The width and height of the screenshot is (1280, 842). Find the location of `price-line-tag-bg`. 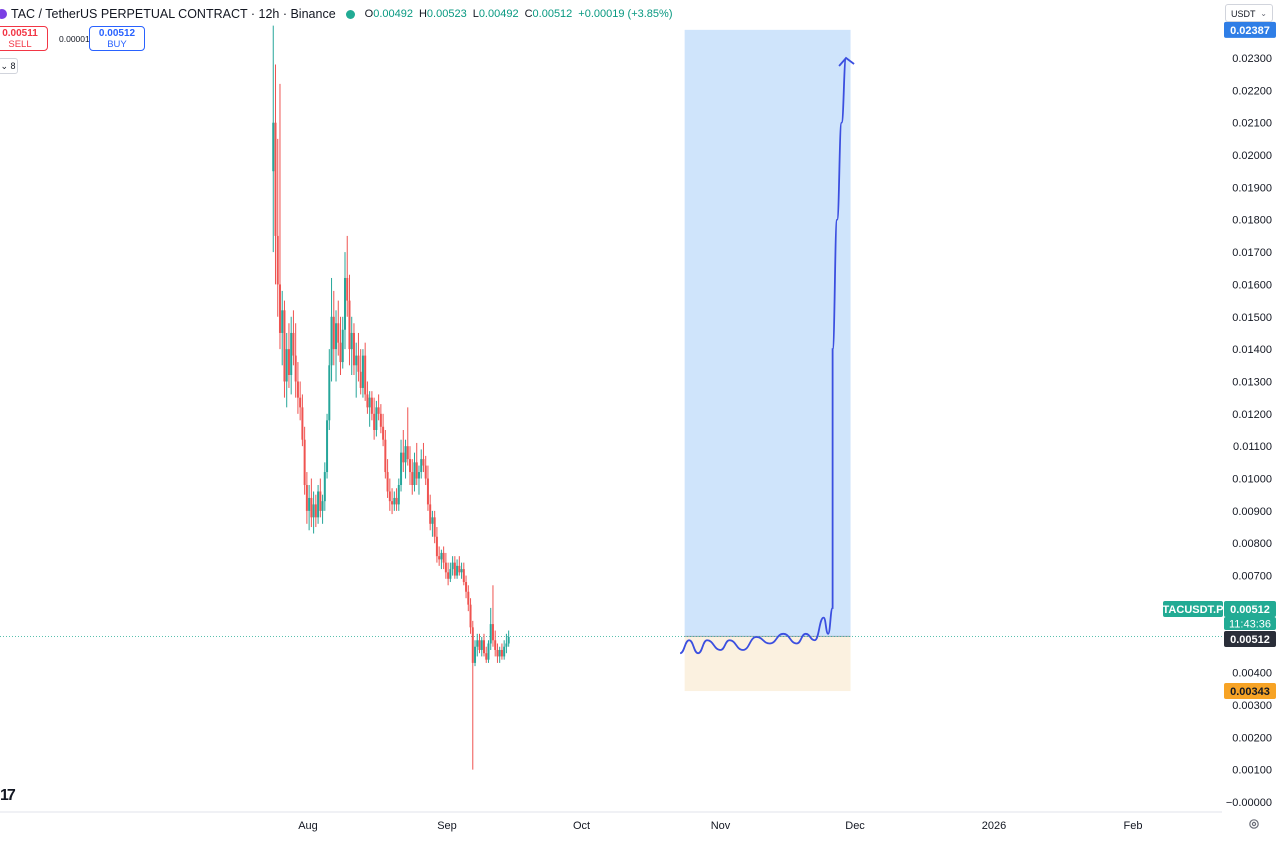

price-line-tag-bg is located at coordinates (1250, 639).